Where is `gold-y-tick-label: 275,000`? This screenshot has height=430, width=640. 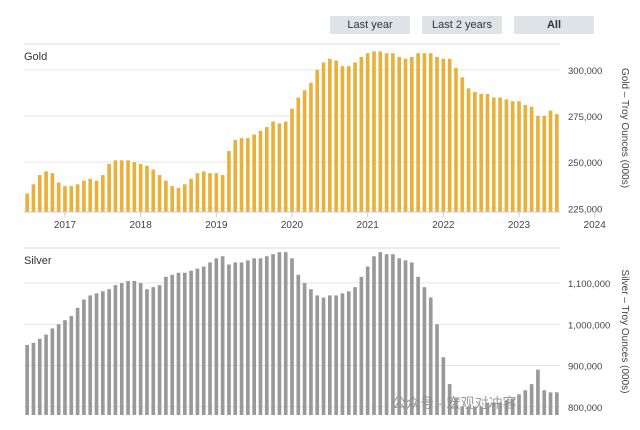 gold-y-tick-label: 275,000 is located at coordinates (585, 117).